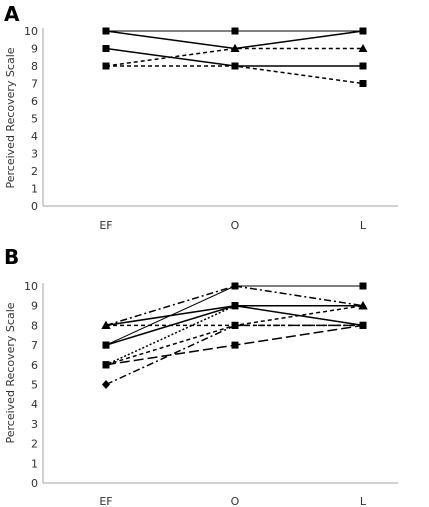 Image resolution: width=429 pixels, height=507 pixels. What do you see at coordinates (363, 305) in the screenshot?
I see `panel-b-series-7-point` at bounding box center [363, 305].